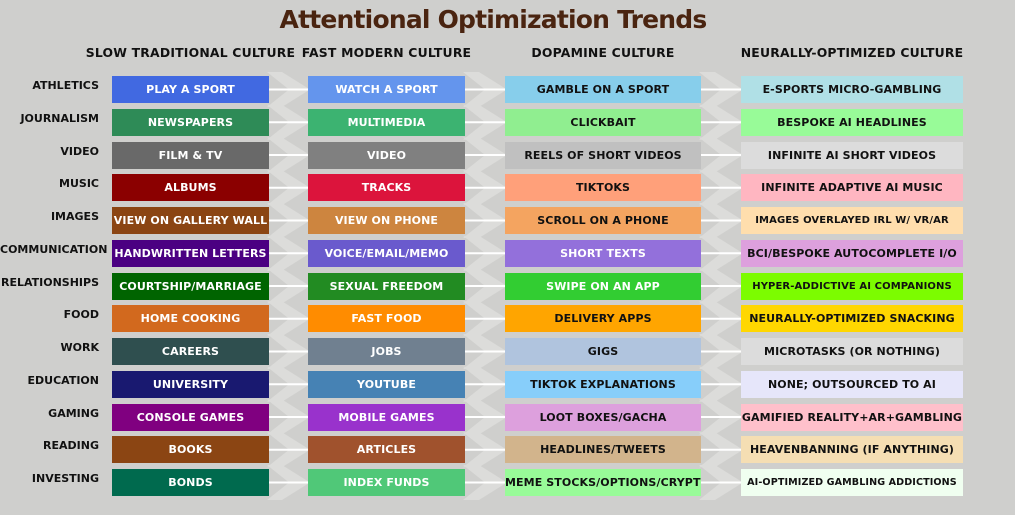 The image size is (1015, 515). I want to click on column-header: NEURALLY-OPTIMIZED CULTURE, so click(852, 52).